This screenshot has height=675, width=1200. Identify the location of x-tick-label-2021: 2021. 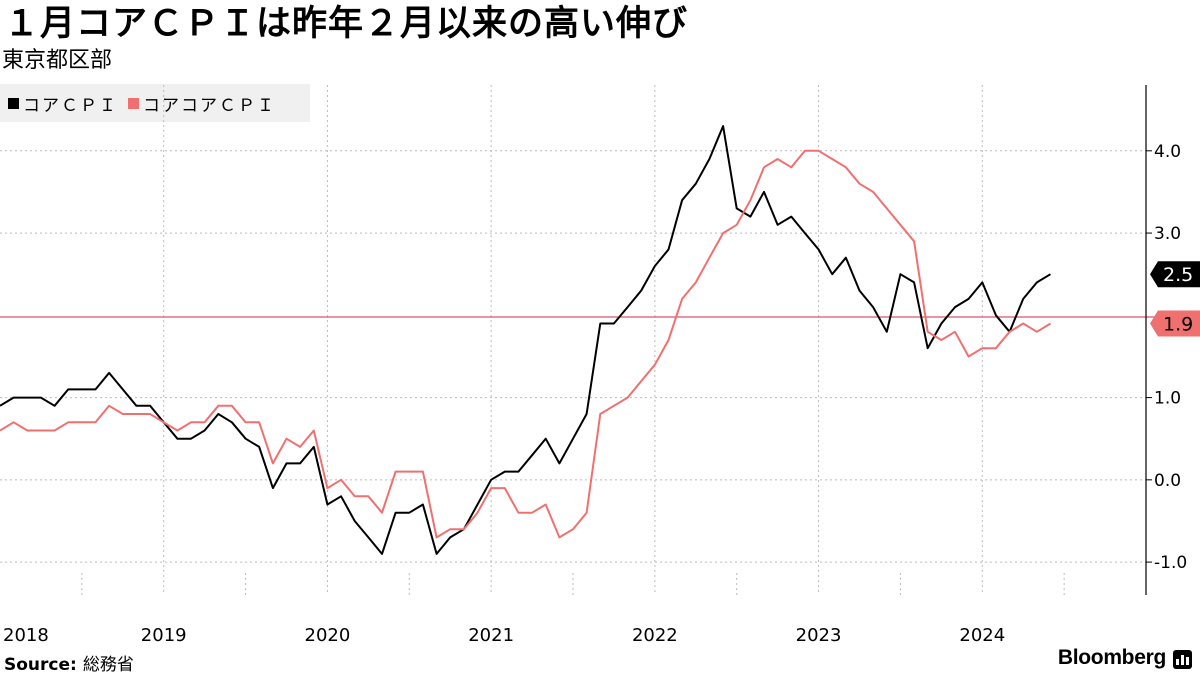
(491, 635).